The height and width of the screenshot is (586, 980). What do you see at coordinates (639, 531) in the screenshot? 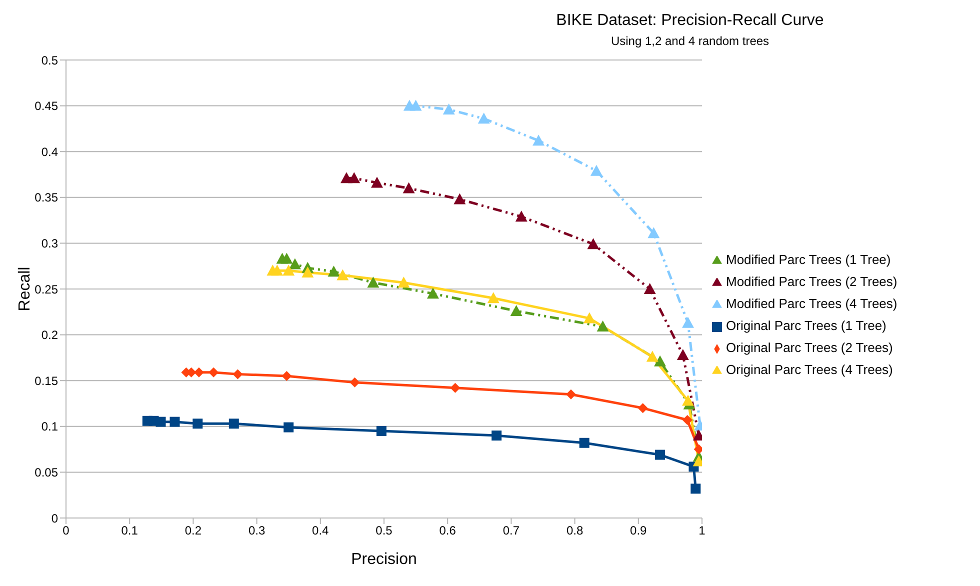
I see `x-tick-label: 0.9` at bounding box center [639, 531].